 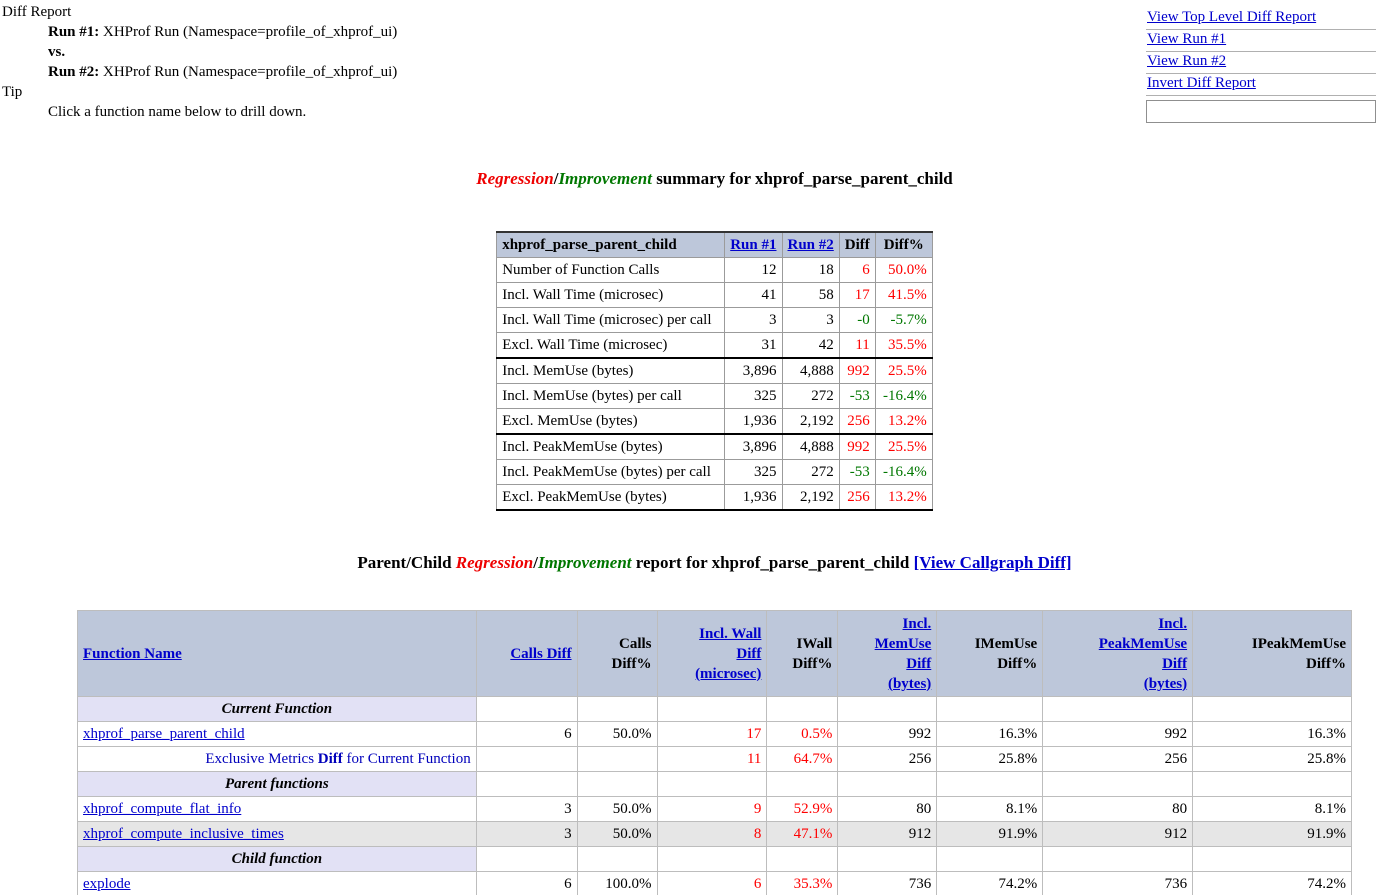 What do you see at coordinates (541, 653) in the screenshot?
I see `calls-diff-sort-link: Calls Diff` at bounding box center [541, 653].